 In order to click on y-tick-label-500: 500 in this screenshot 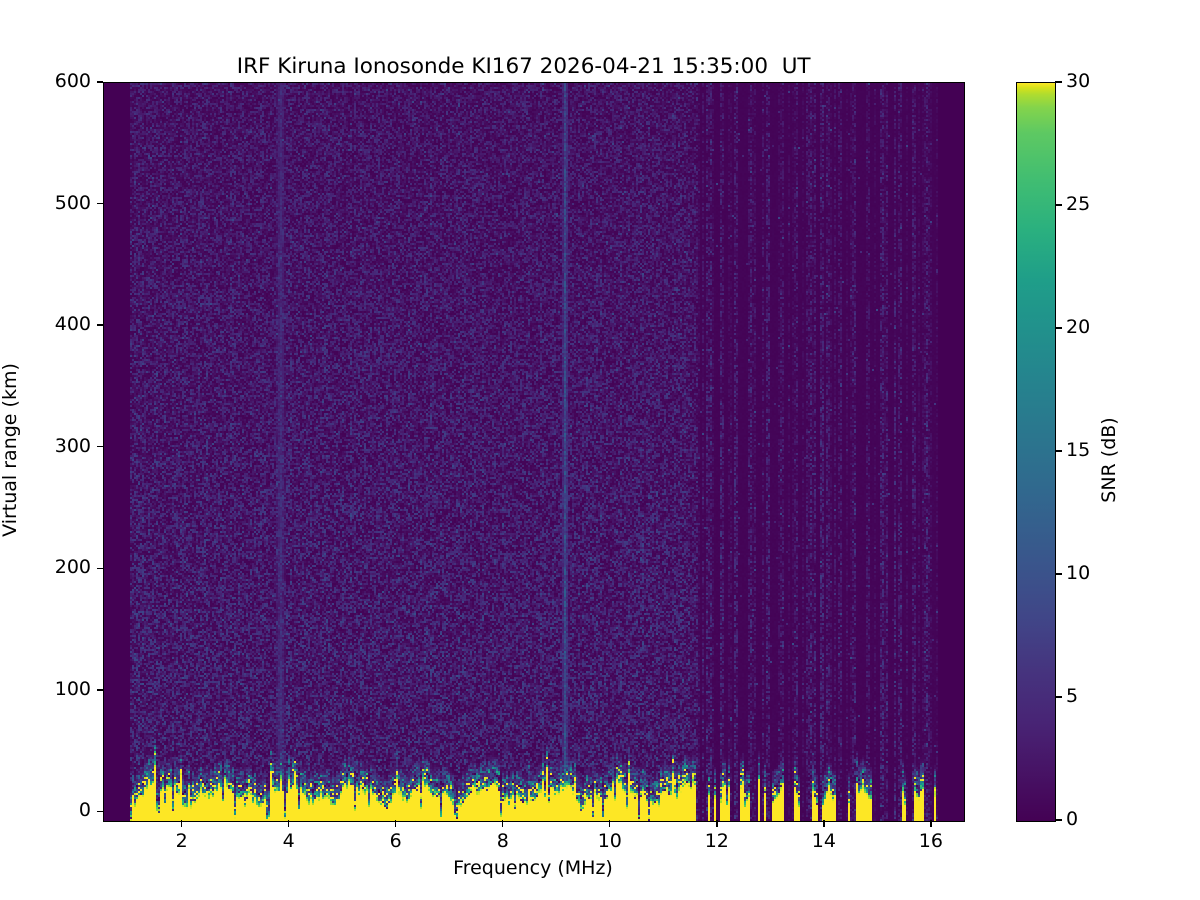, I will do `click(72, 202)`.